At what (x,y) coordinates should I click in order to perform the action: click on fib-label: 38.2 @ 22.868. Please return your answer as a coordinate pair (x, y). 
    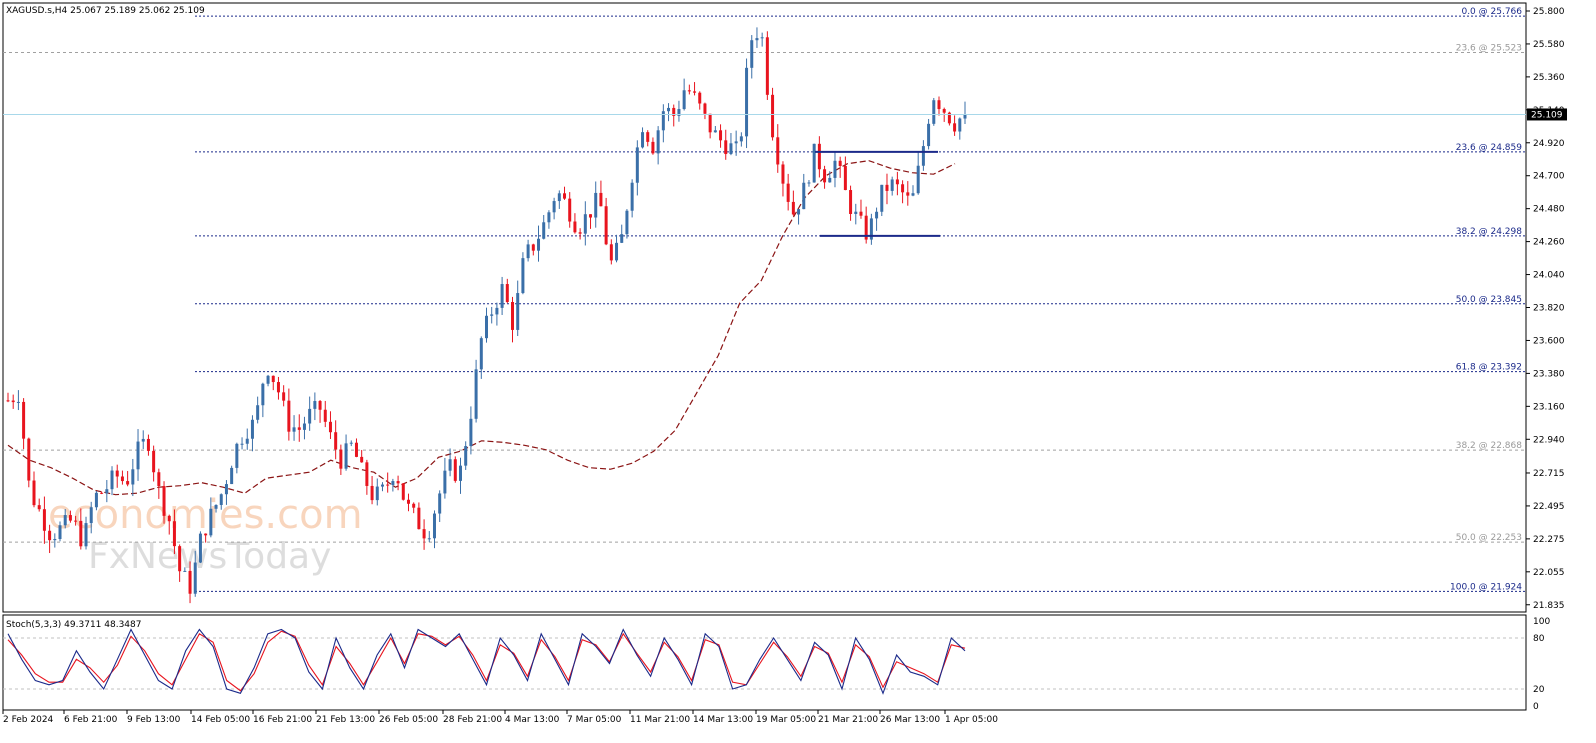
    Looking at the image, I should click on (1489, 446).